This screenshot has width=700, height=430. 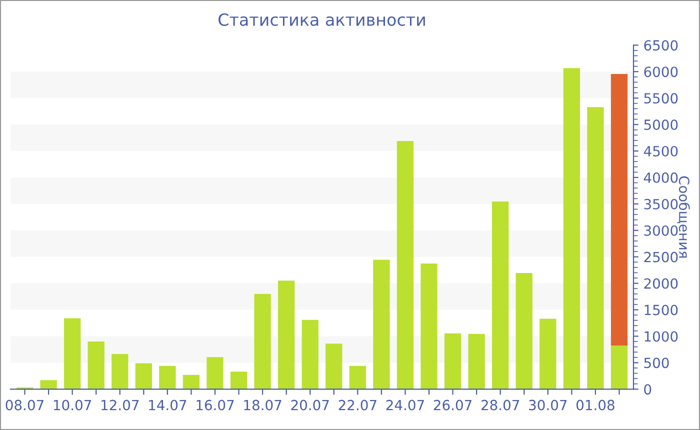 What do you see at coordinates (167, 405) in the screenshot?
I see `x-tick-label: 14.07` at bounding box center [167, 405].